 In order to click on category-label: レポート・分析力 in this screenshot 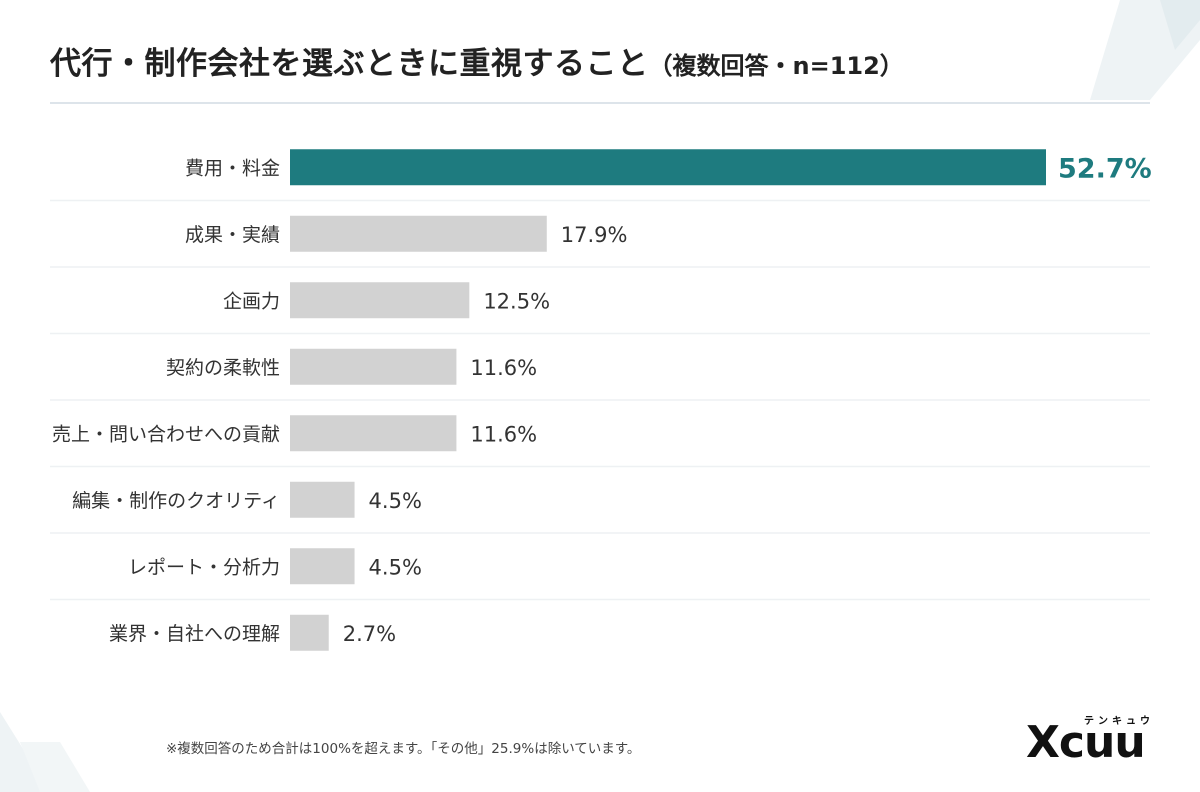, I will do `click(204, 567)`.